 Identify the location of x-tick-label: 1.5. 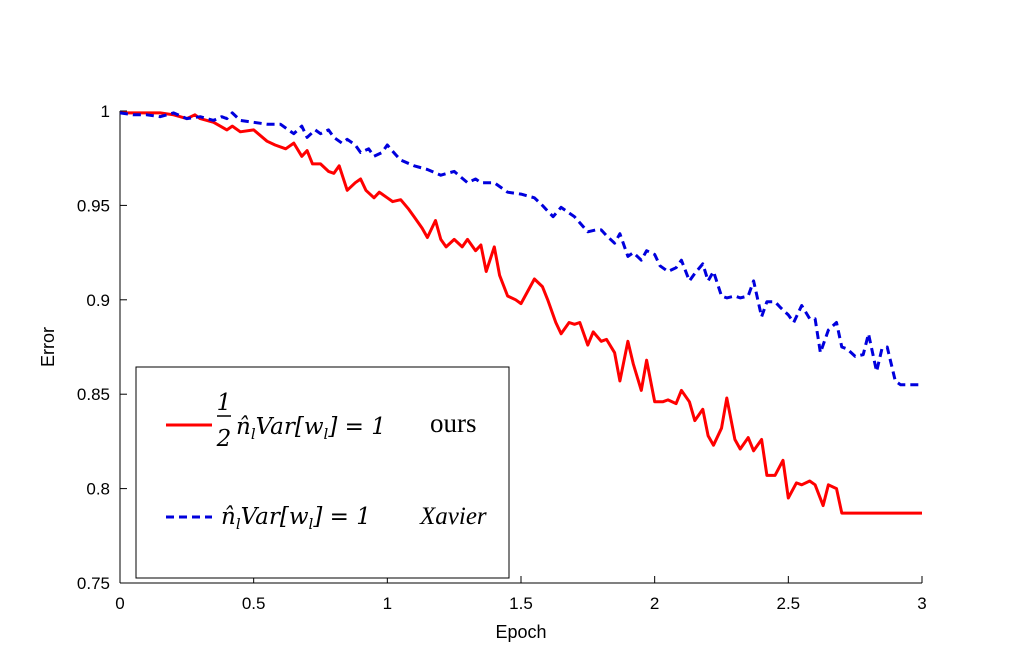
(521, 603).